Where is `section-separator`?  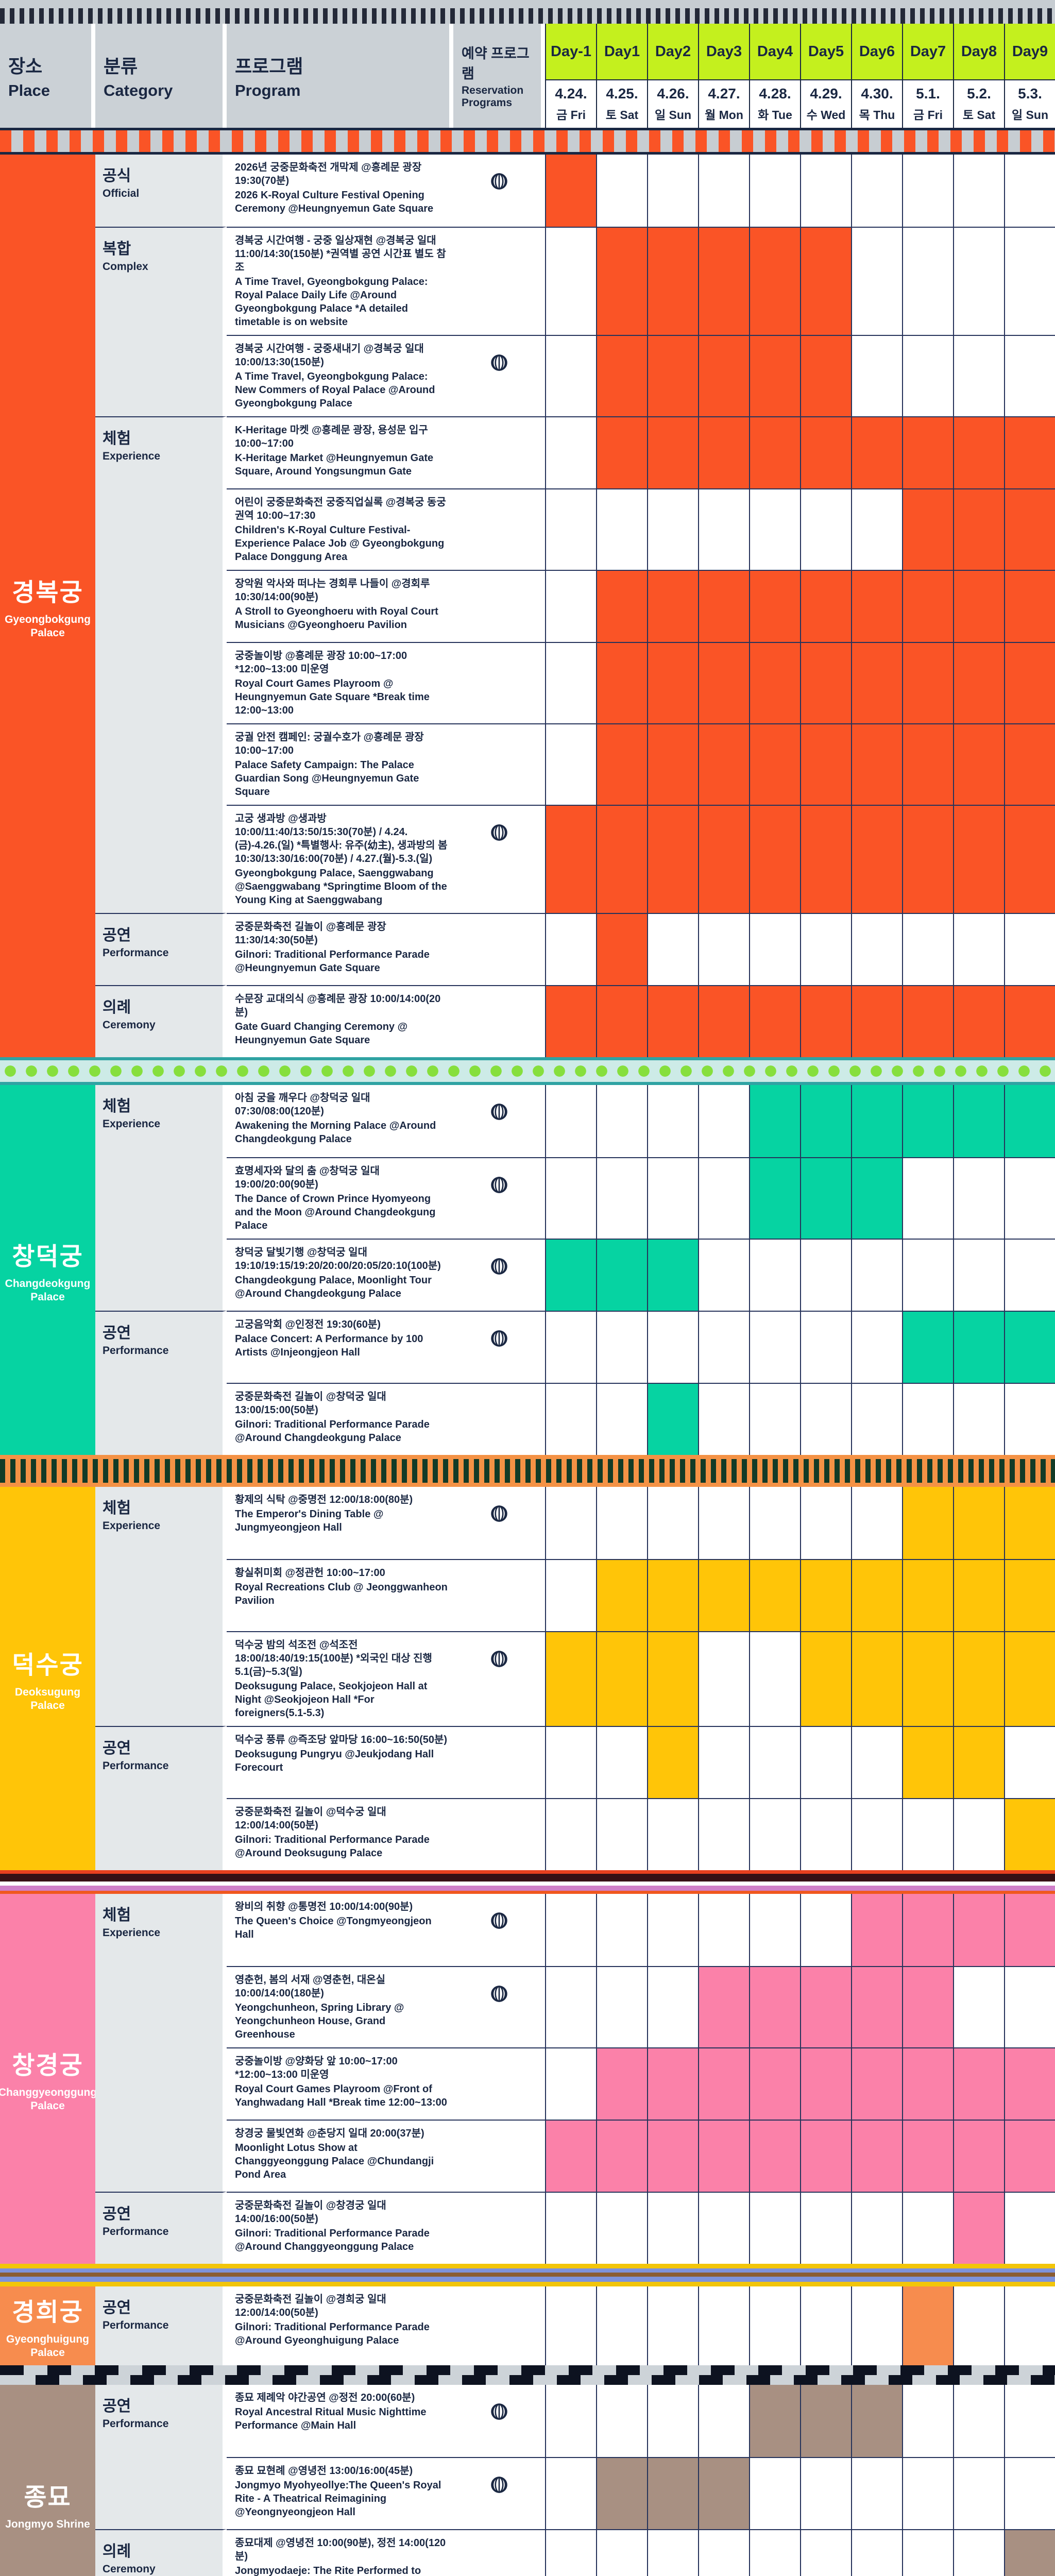
section-separator is located at coordinates (527, 1471).